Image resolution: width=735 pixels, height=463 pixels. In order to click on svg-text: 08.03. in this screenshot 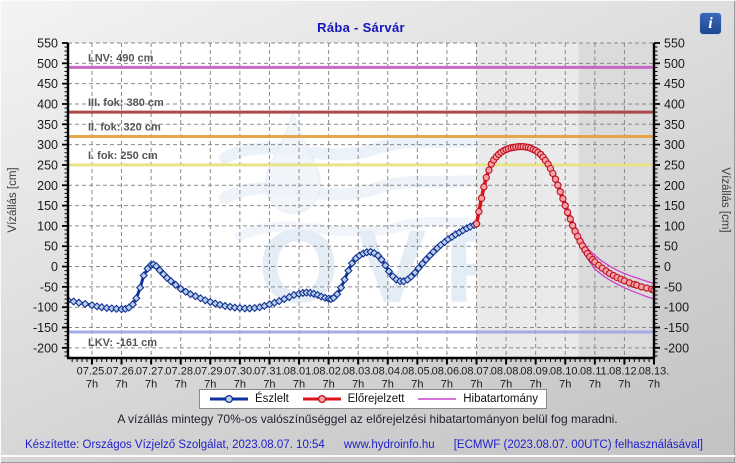, I will do `click(358, 372)`.